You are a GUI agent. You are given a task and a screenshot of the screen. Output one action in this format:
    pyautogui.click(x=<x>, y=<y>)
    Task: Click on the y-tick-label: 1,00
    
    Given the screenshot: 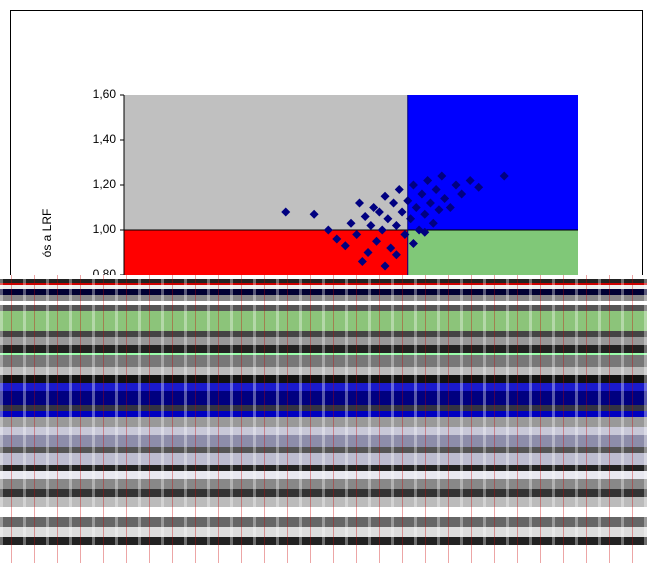 What is the action you would take?
    pyautogui.click(x=105, y=229)
    